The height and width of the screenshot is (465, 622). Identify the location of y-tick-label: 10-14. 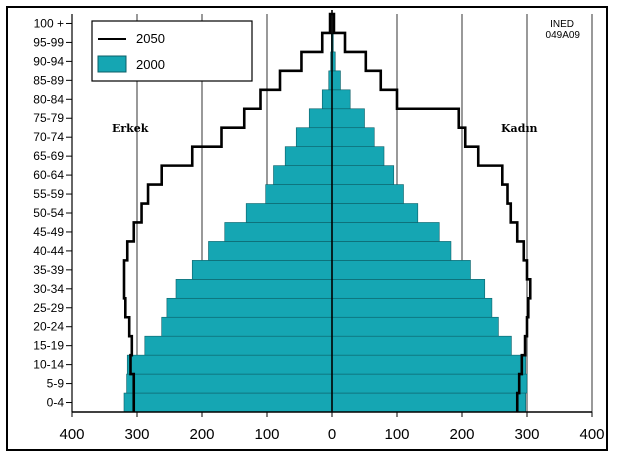
(48, 365).